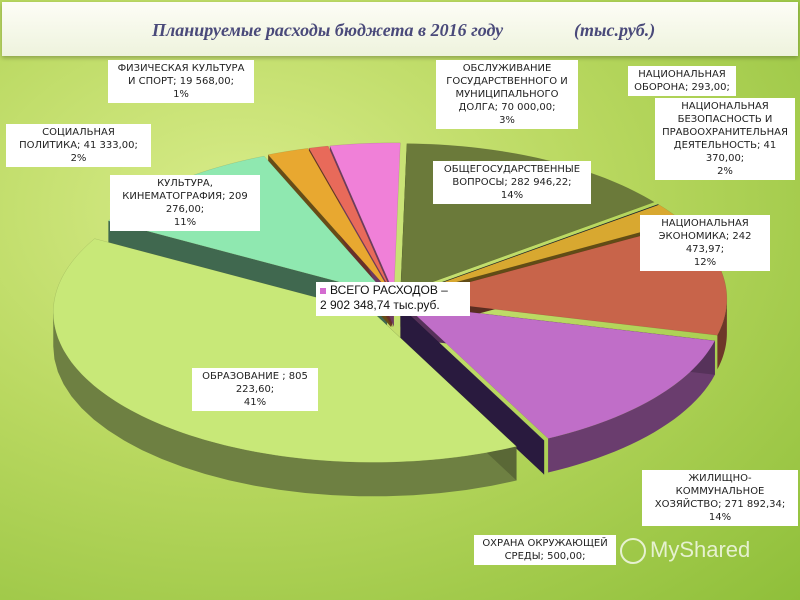 This screenshot has width=800, height=600. What do you see at coordinates (328, 30) in the screenshot?
I see `chart-title: Планируемые расходы бюджета в 2016 году` at bounding box center [328, 30].